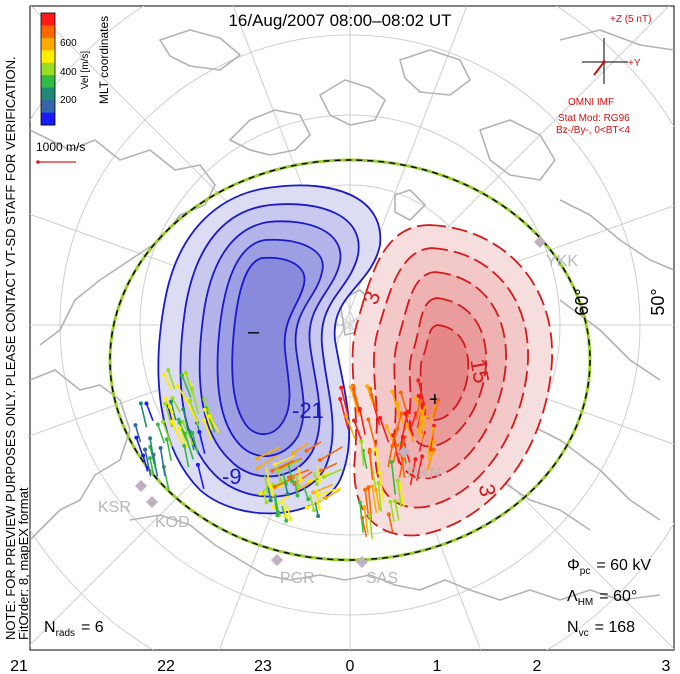 Image resolution: width=680 pixels, height=674 pixels. Describe the element at coordinates (479, 371) in the screenshot. I see `contour-label-pos-15: 15` at that location.